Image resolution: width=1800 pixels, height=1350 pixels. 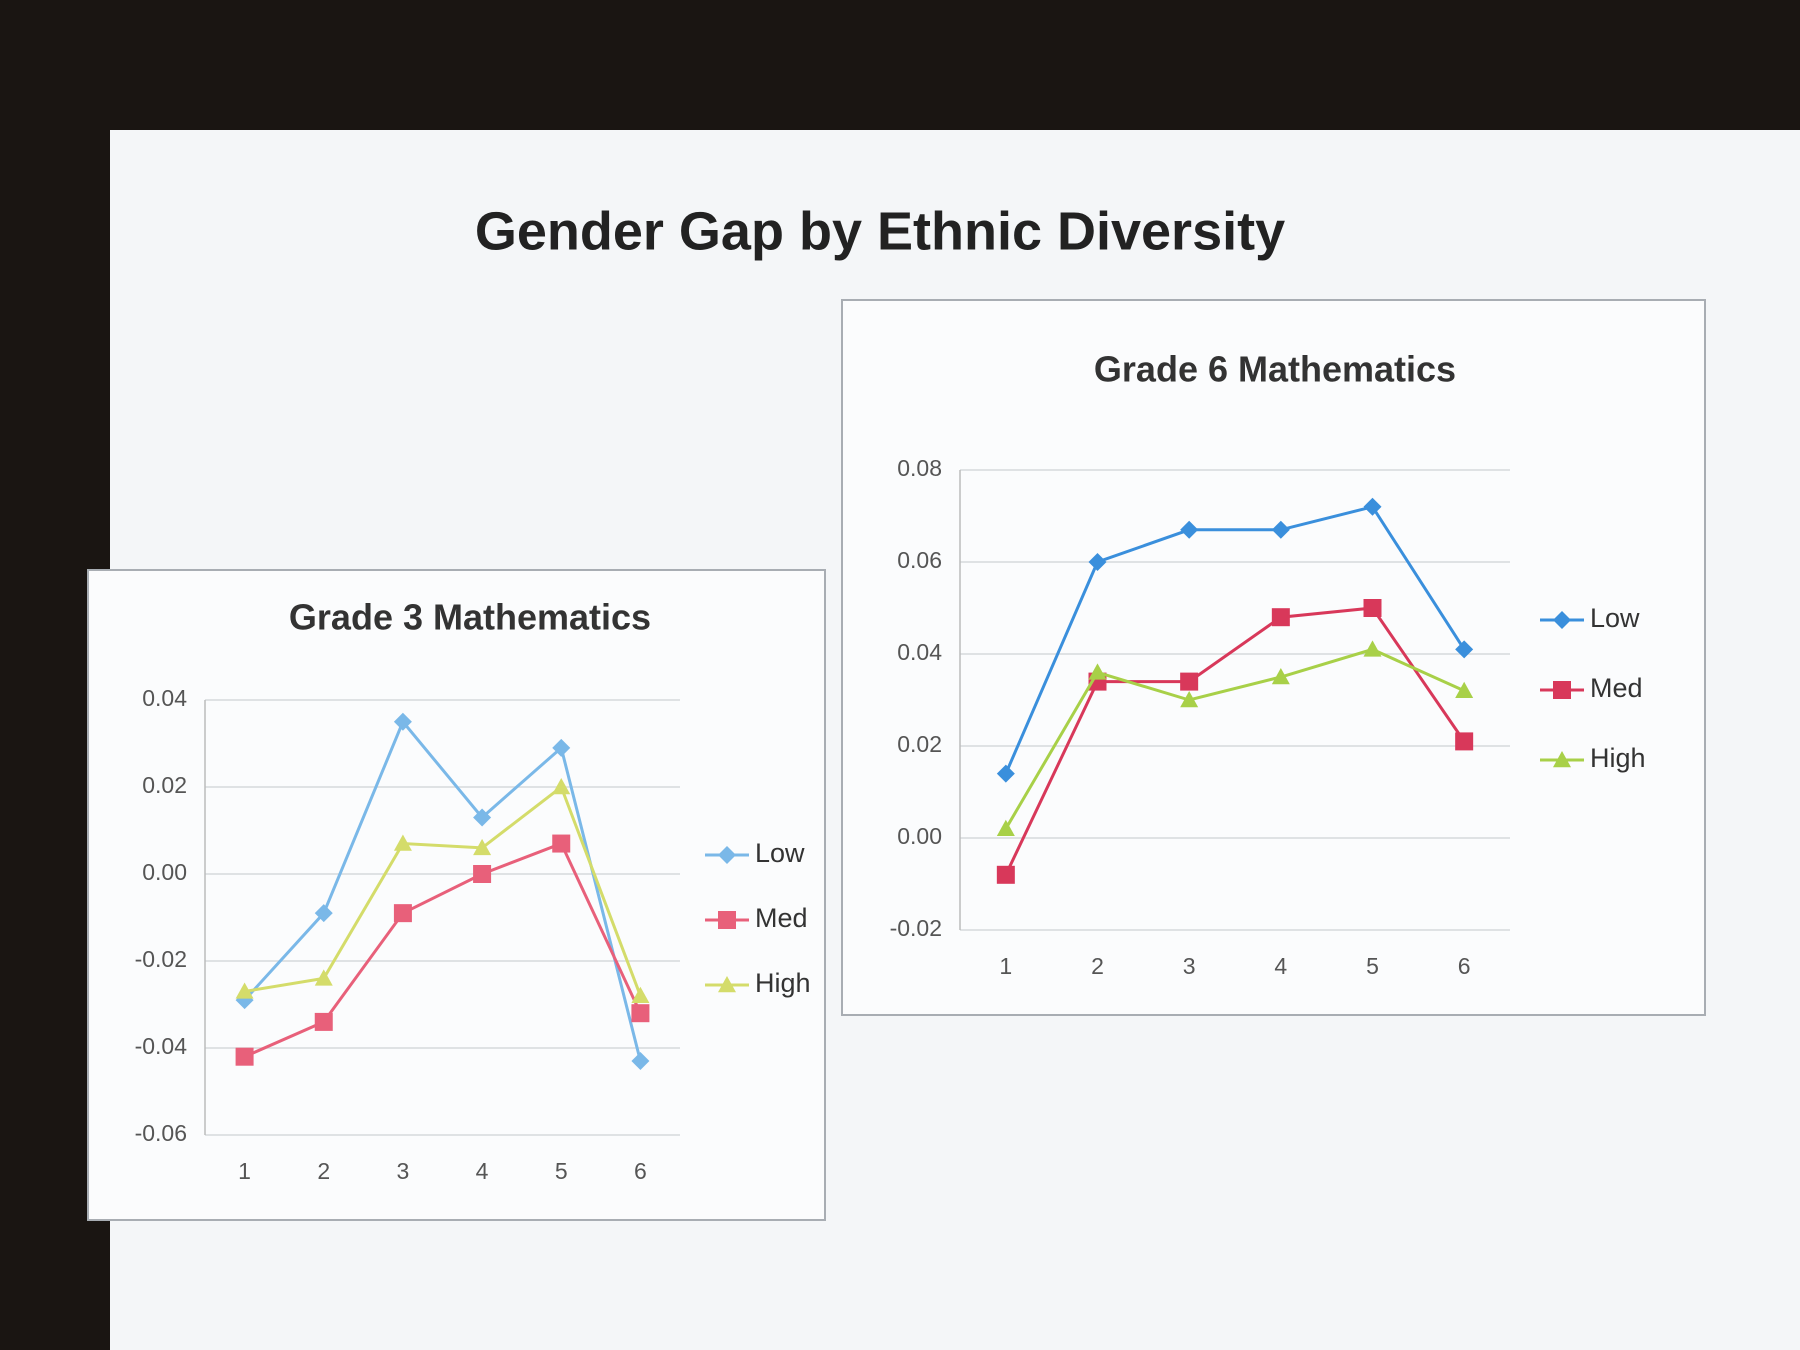 What do you see at coordinates (919, 560) in the screenshot?
I see `y-tick-label: 0.06` at bounding box center [919, 560].